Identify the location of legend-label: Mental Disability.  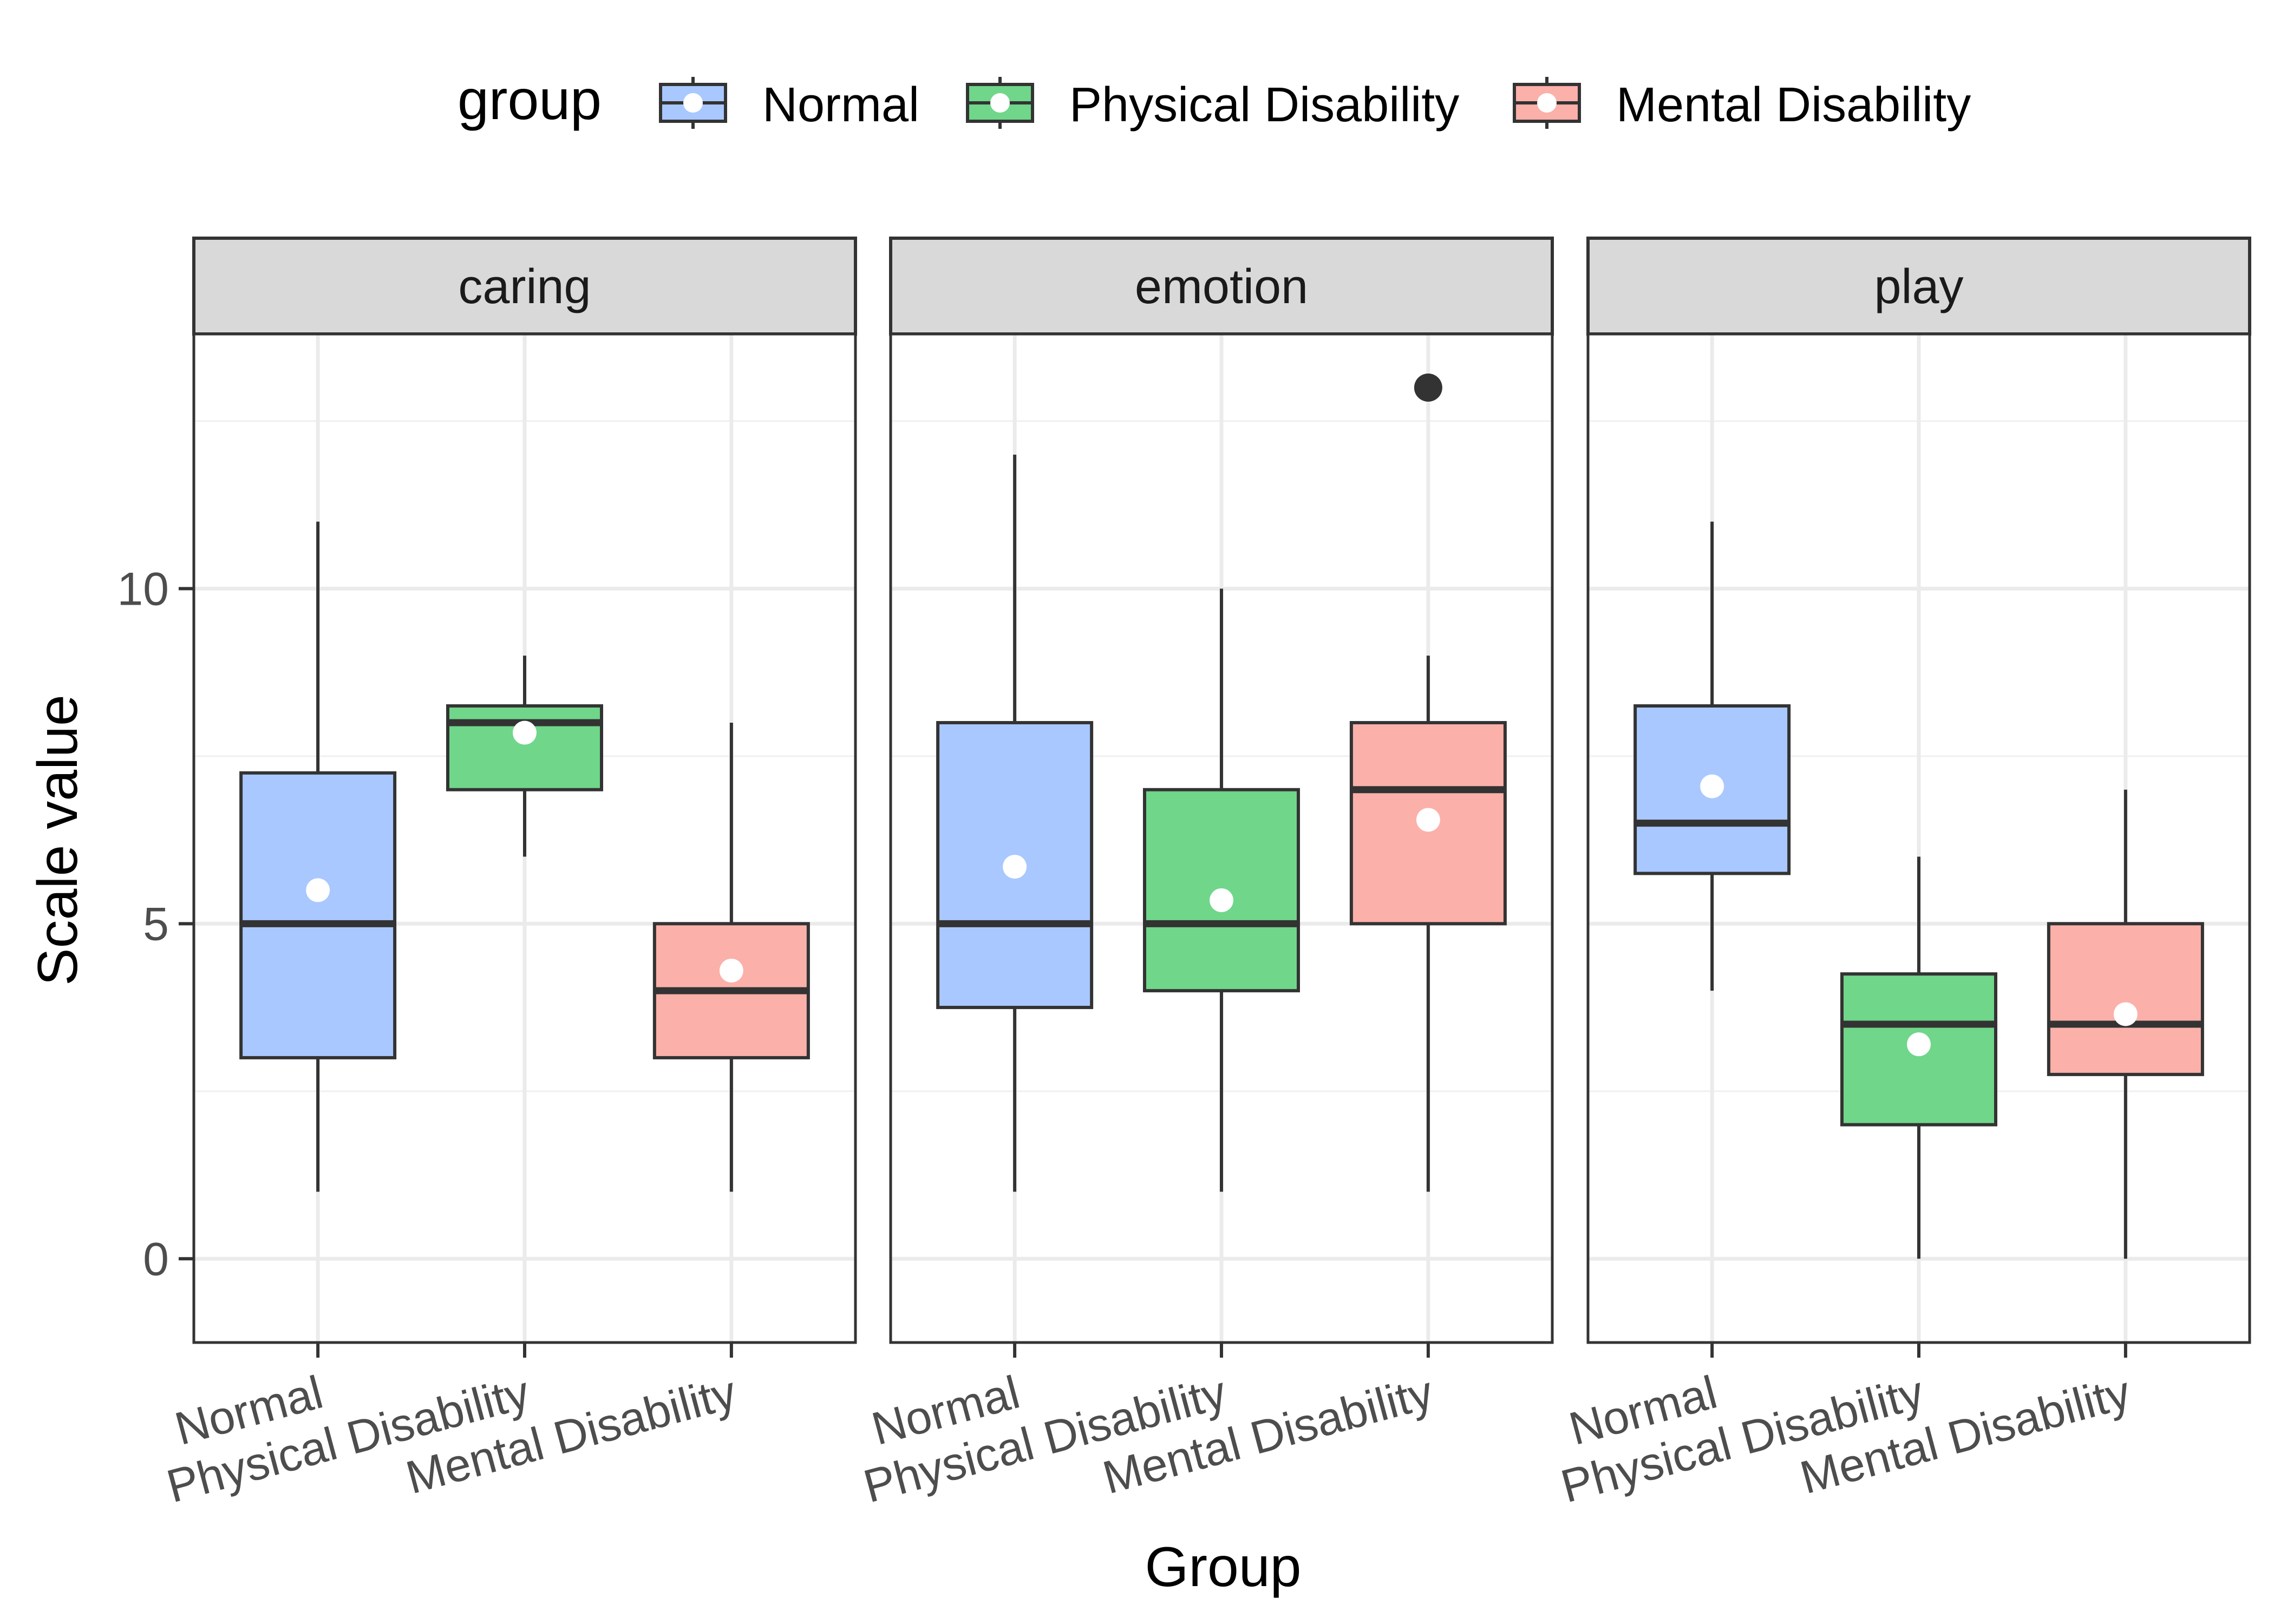
(1794, 105).